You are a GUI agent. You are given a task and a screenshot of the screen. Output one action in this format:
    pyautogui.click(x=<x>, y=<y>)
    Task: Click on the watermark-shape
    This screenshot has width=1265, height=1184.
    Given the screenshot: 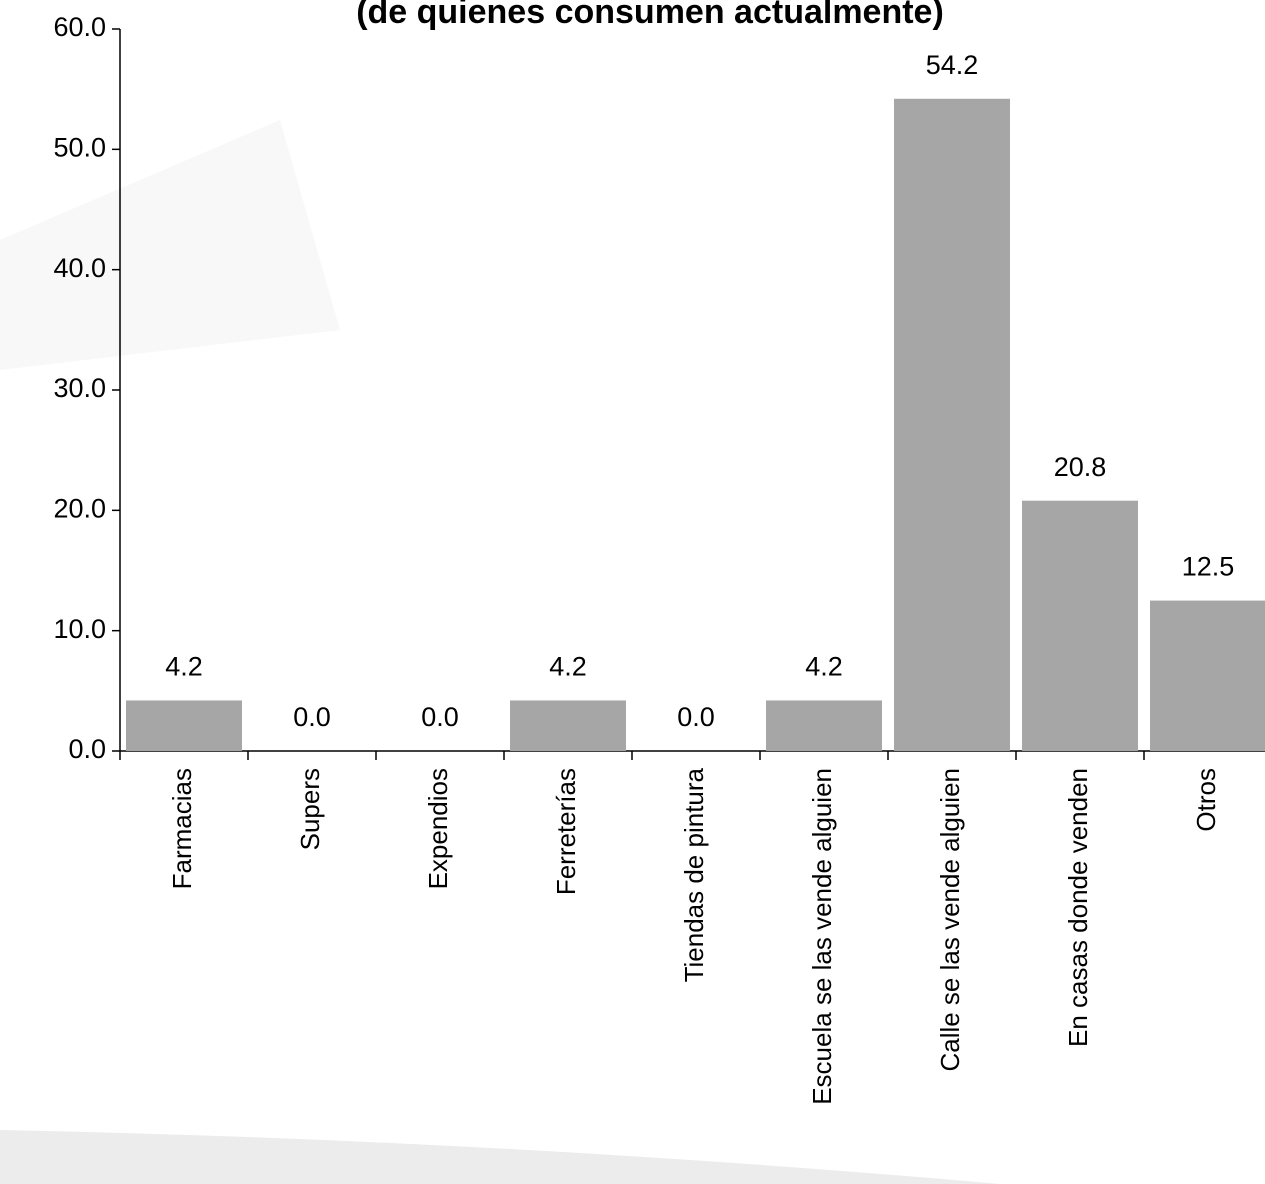 What is the action you would take?
    pyautogui.click(x=170, y=245)
    